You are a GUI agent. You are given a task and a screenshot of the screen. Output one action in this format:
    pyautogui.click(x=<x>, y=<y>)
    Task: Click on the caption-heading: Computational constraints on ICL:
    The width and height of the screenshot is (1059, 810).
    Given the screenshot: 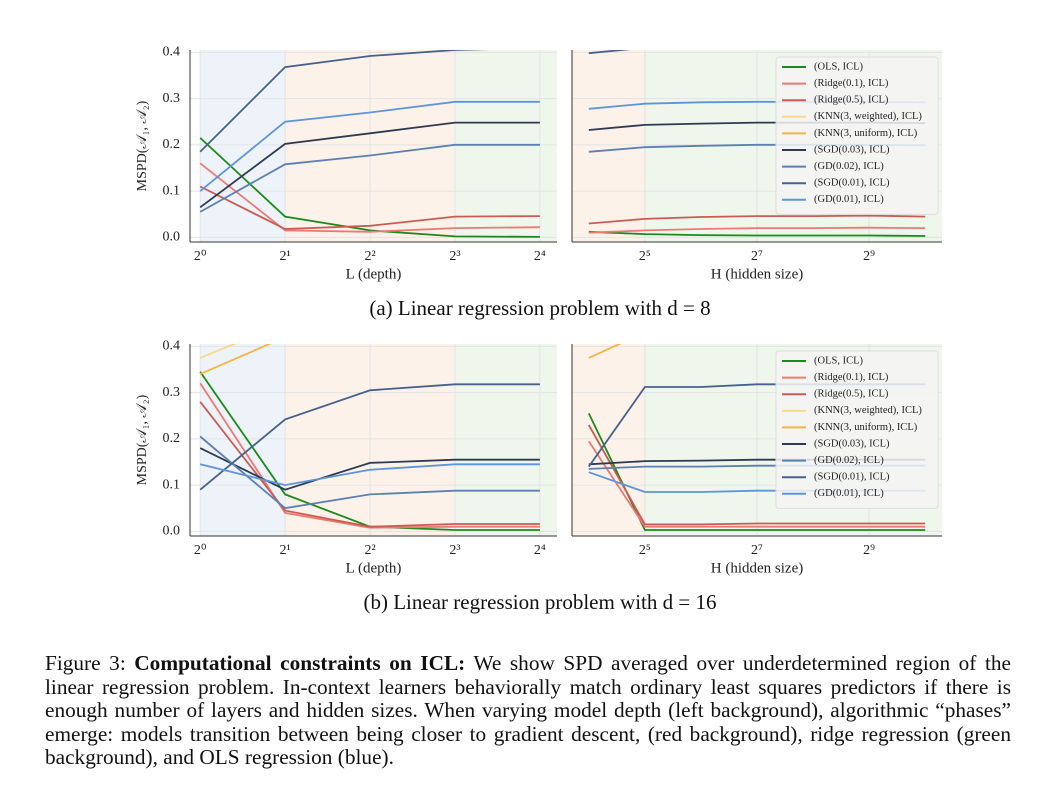 What is the action you would take?
    pyautogui.click(x=300, y=663)
    